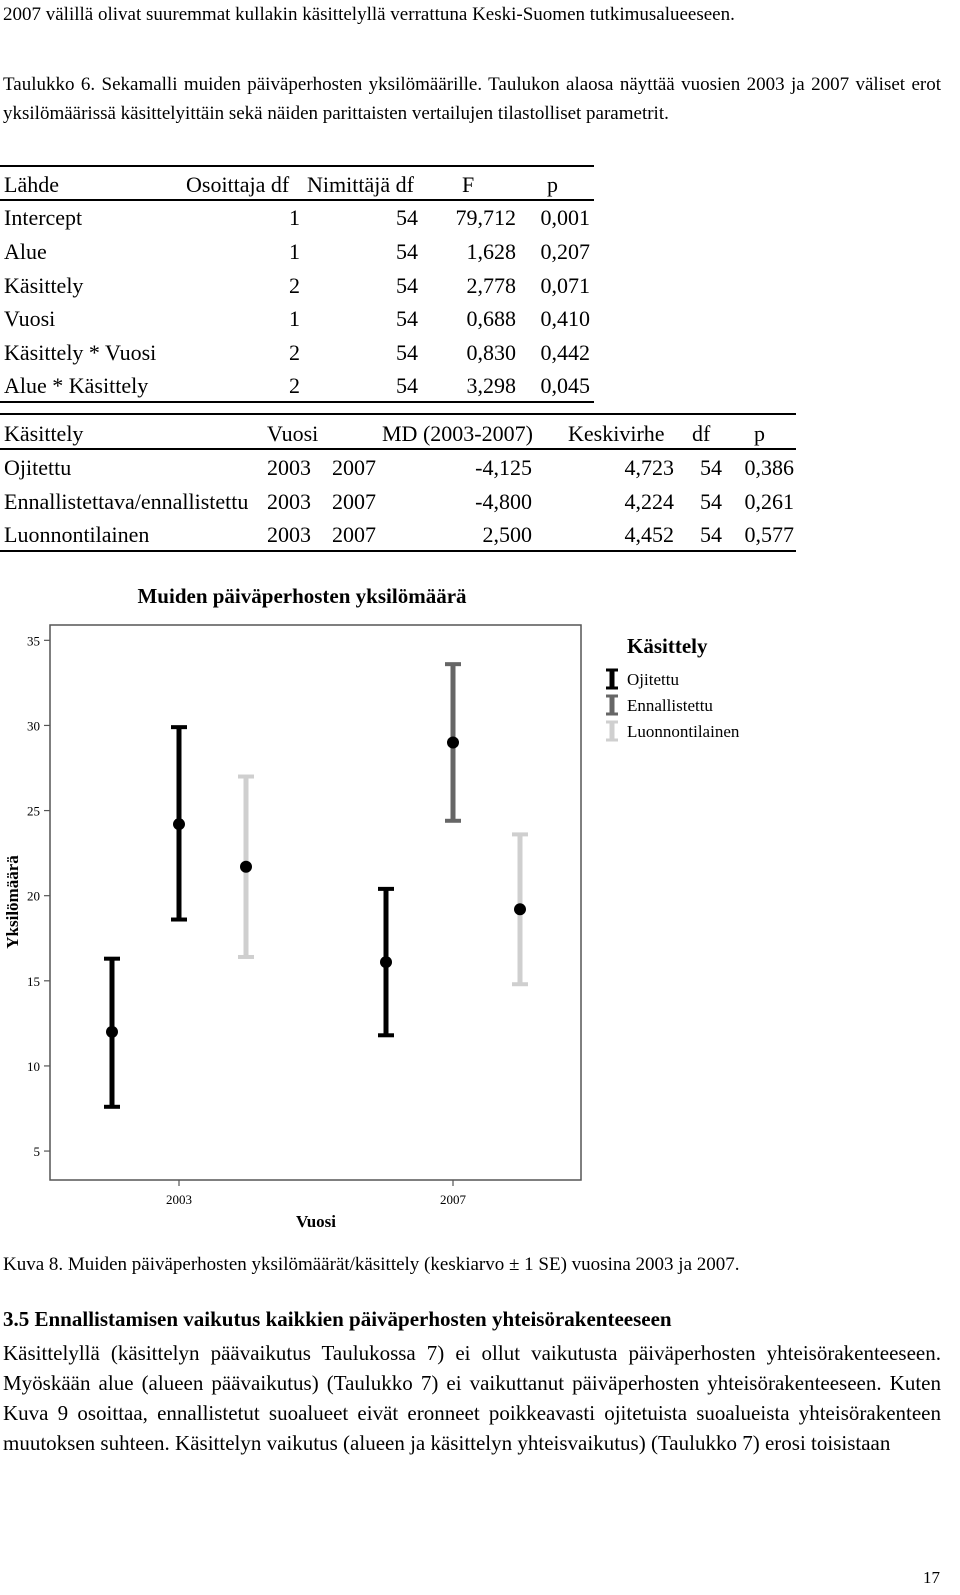  What do you see at coordinates (12, 902) in the screenshot?
I see `y-axis-label: Yksilömäärä` at bounding box center [12, 902].